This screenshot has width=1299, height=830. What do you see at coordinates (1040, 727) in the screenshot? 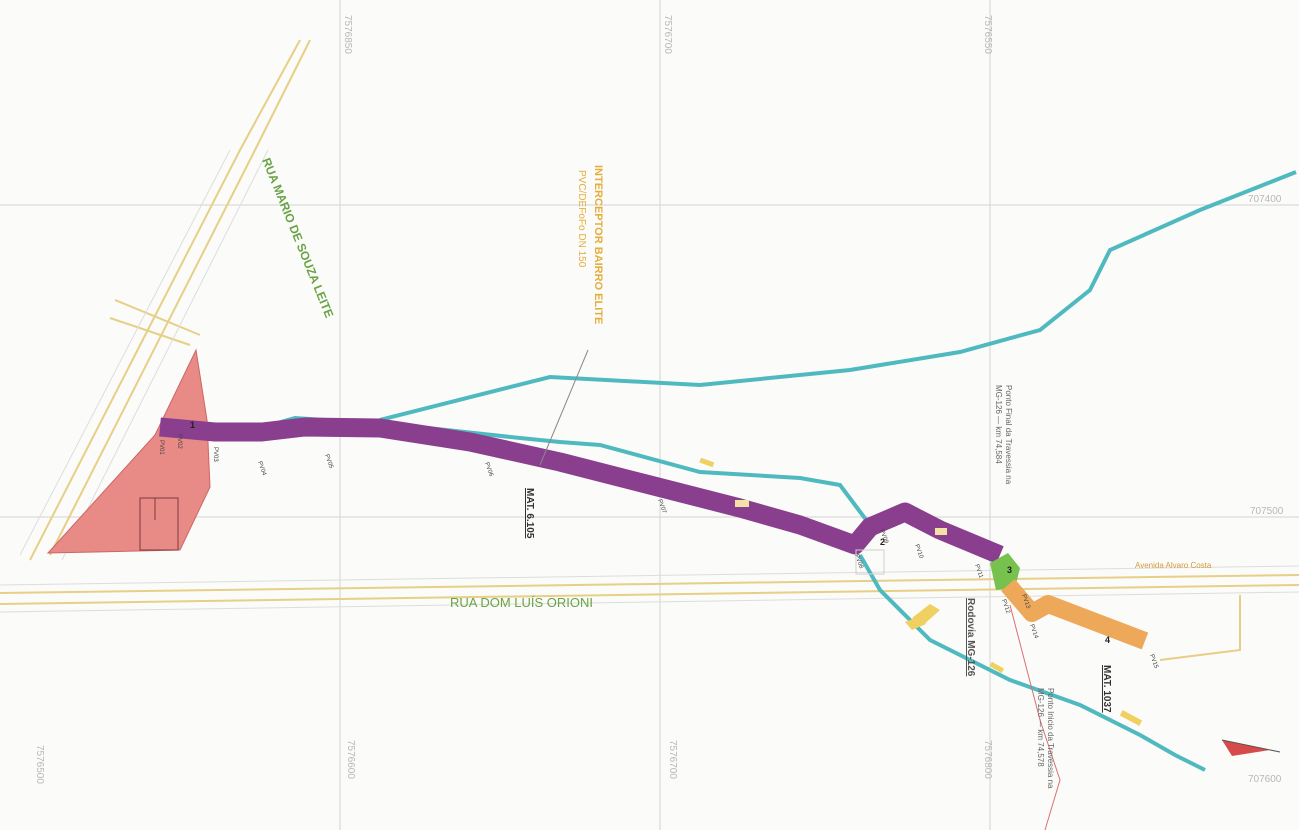
I see `note-ponto-inicio-road: MG-126 — km 74,578` at bounding box center [1040, 727].